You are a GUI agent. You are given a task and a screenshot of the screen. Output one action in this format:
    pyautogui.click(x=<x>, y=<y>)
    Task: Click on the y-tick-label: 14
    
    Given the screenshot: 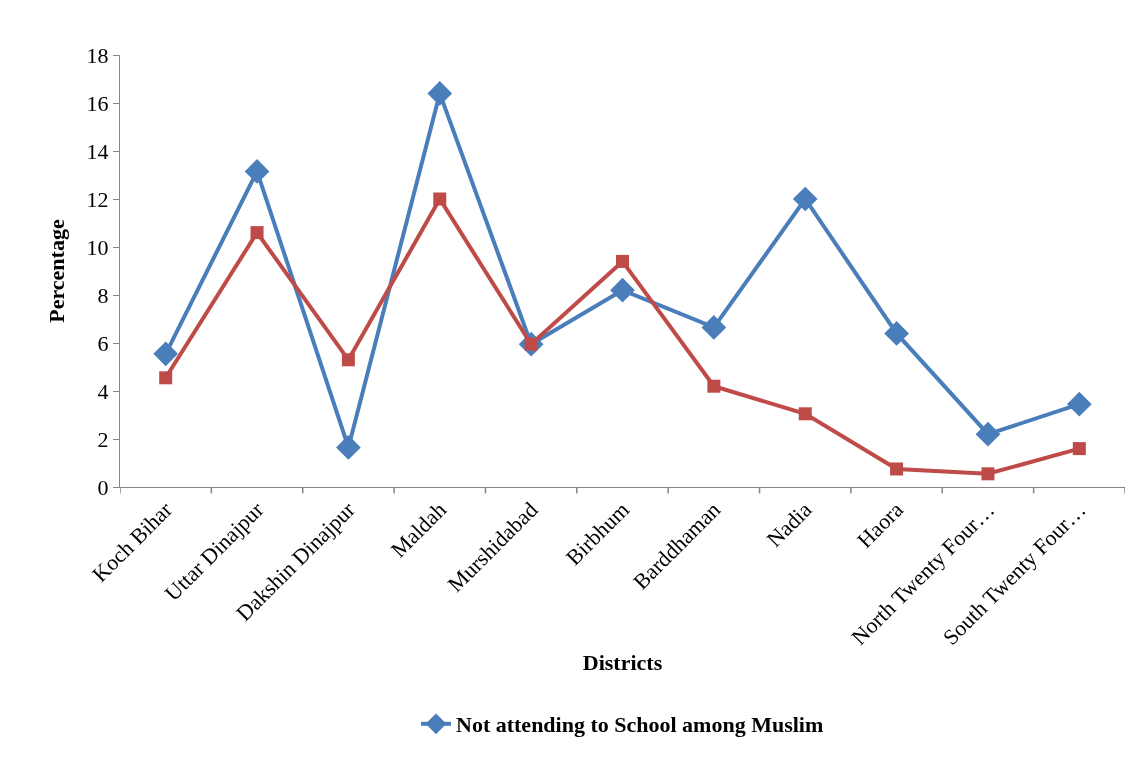 What is the action you would take?
    pyautogui.click(x=97, y=151)
    